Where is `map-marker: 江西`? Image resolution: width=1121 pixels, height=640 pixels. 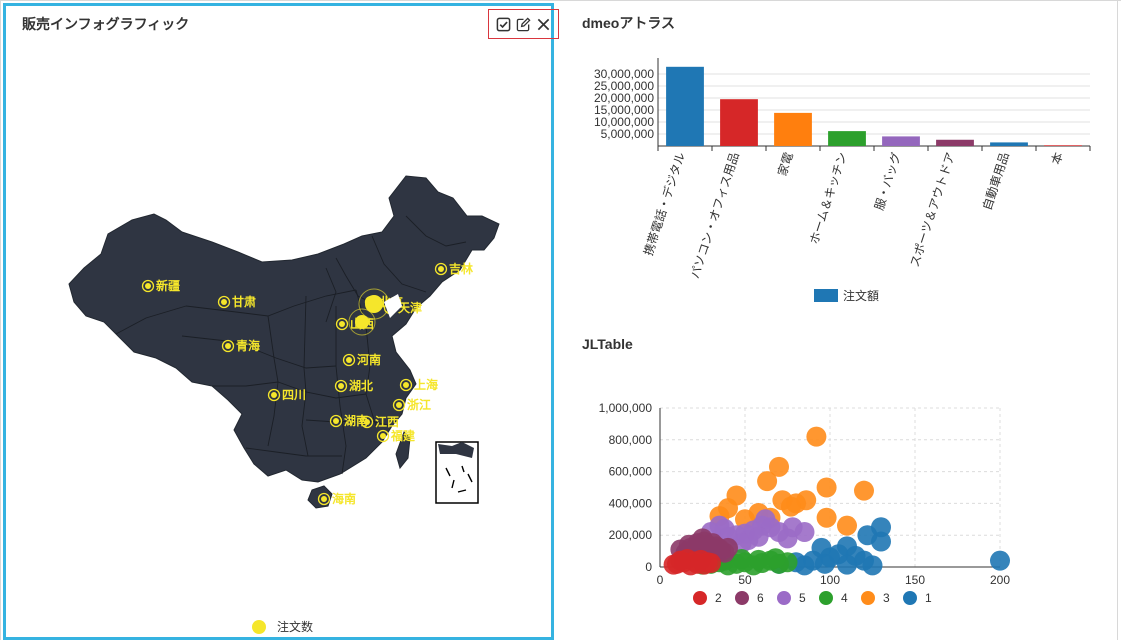 map-marker: 江西 is located at coordinates (380, 421).